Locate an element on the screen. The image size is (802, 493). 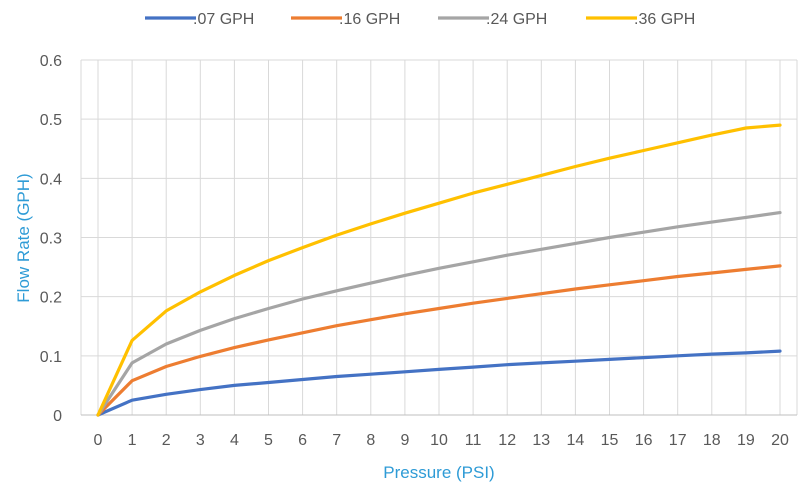
y-tick-label: 0.5 is located at coordinates (51, 120).